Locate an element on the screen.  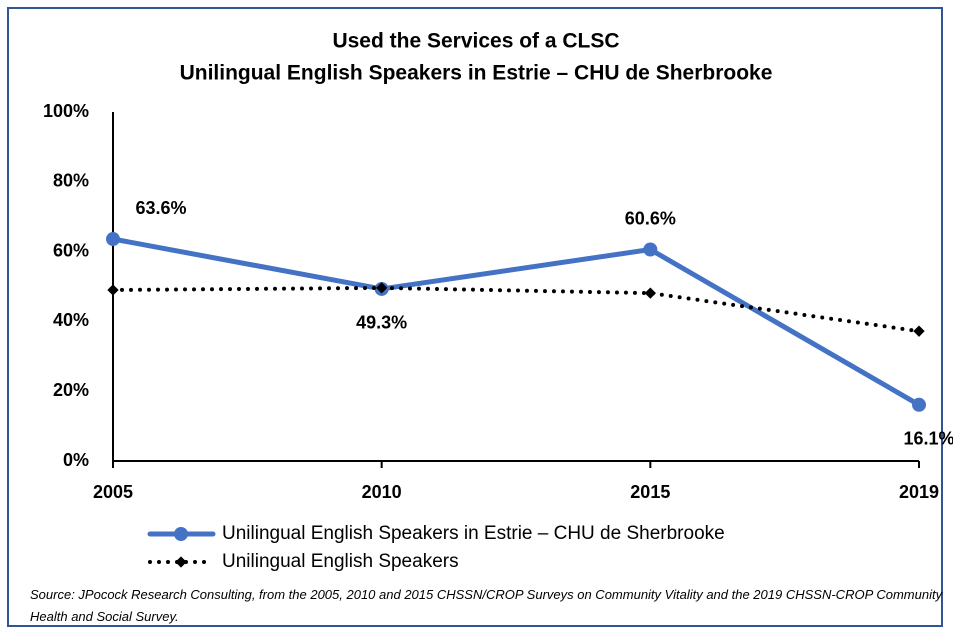
y-tick-label: 100% is located at coordinates (66, 111).